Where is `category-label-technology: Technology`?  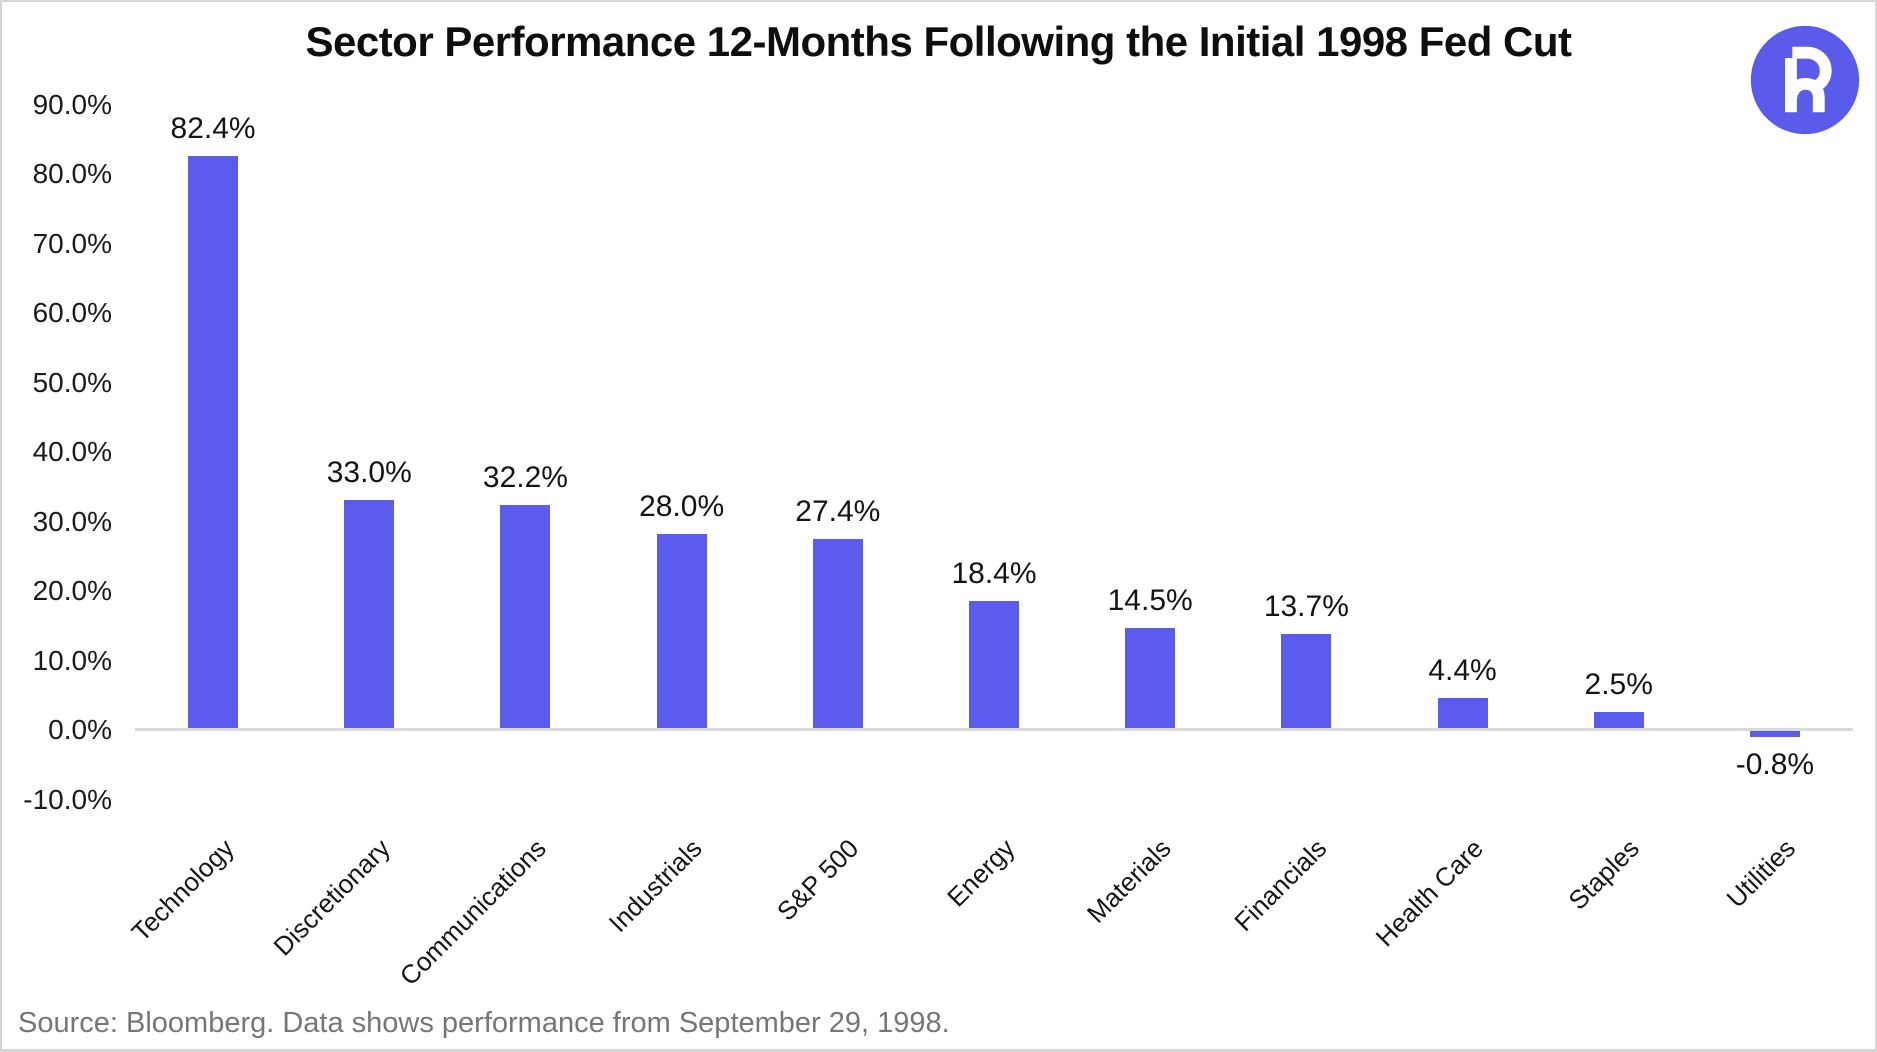 category-label-technology: Technology is located at coordinates (182, 890).